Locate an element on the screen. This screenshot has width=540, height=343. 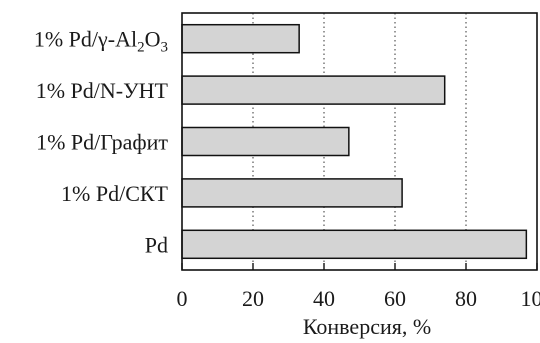
x-tick-label: 0 is located at coordinates (182, 298).